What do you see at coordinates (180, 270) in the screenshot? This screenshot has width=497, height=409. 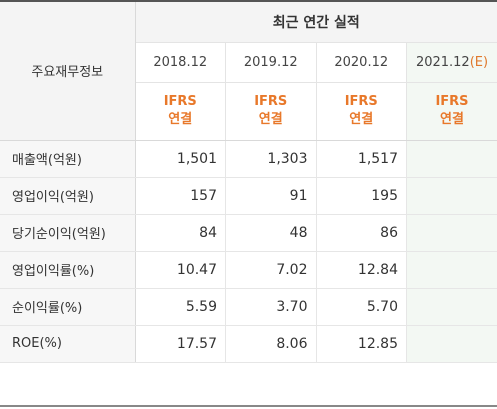 I see `cell-operating-margin-2018: 10.47` at bounding box center [180, 270].